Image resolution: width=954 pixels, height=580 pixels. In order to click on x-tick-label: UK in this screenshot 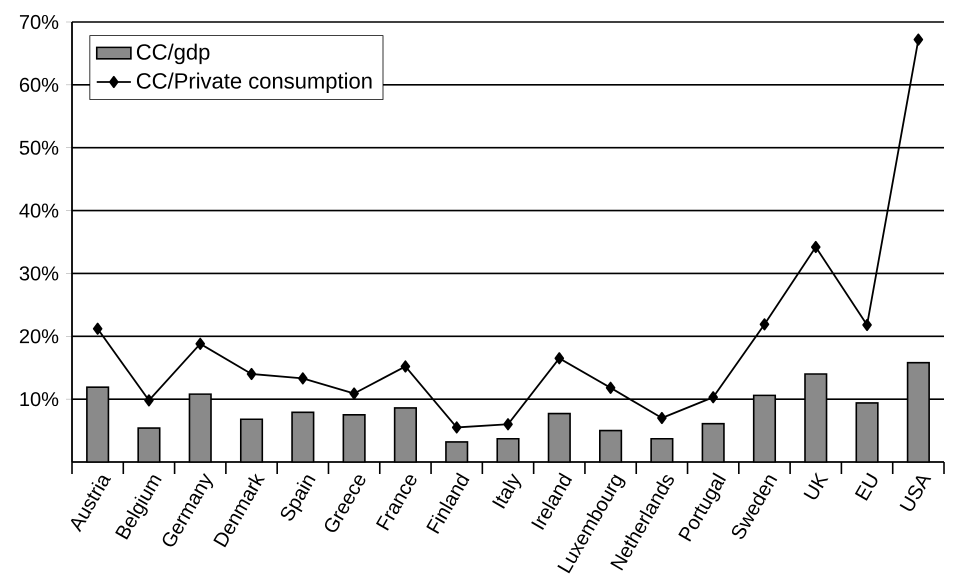, I will do `click(816, 486)`.